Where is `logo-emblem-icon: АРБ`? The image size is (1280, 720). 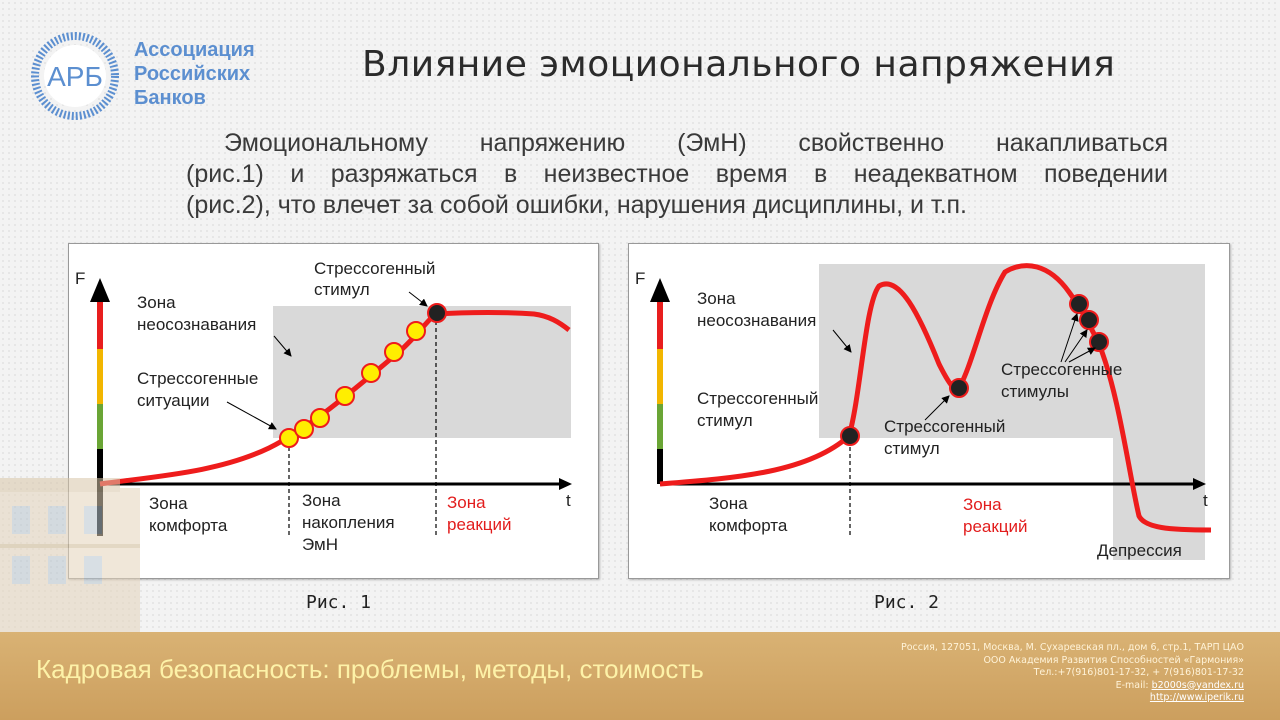
logo-emblem-icon: АРБ is located at coordinates (75, 76).